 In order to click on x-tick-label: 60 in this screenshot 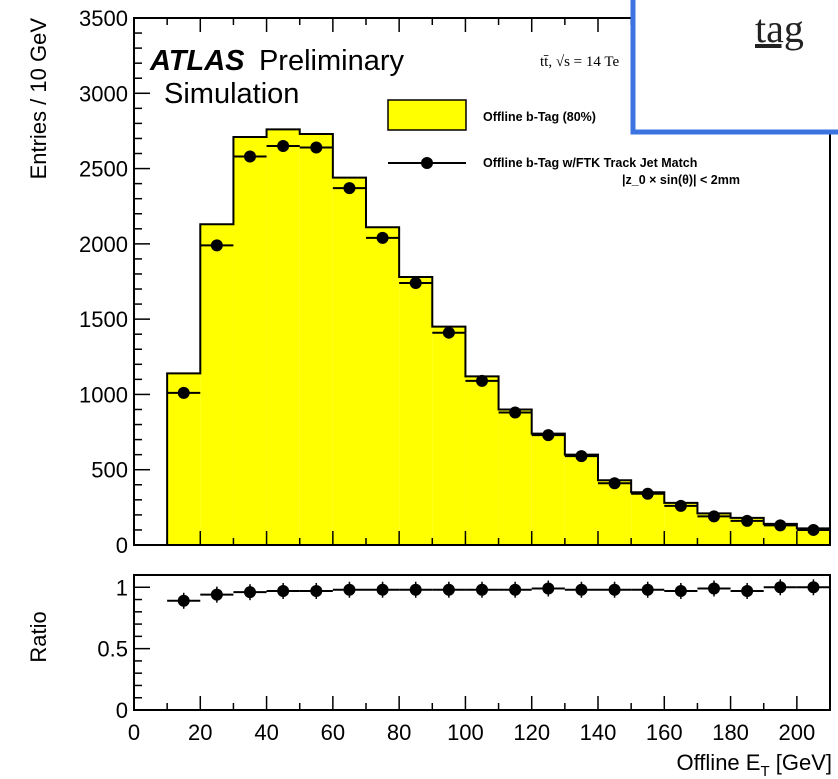, I will do `click(333, 732)`.